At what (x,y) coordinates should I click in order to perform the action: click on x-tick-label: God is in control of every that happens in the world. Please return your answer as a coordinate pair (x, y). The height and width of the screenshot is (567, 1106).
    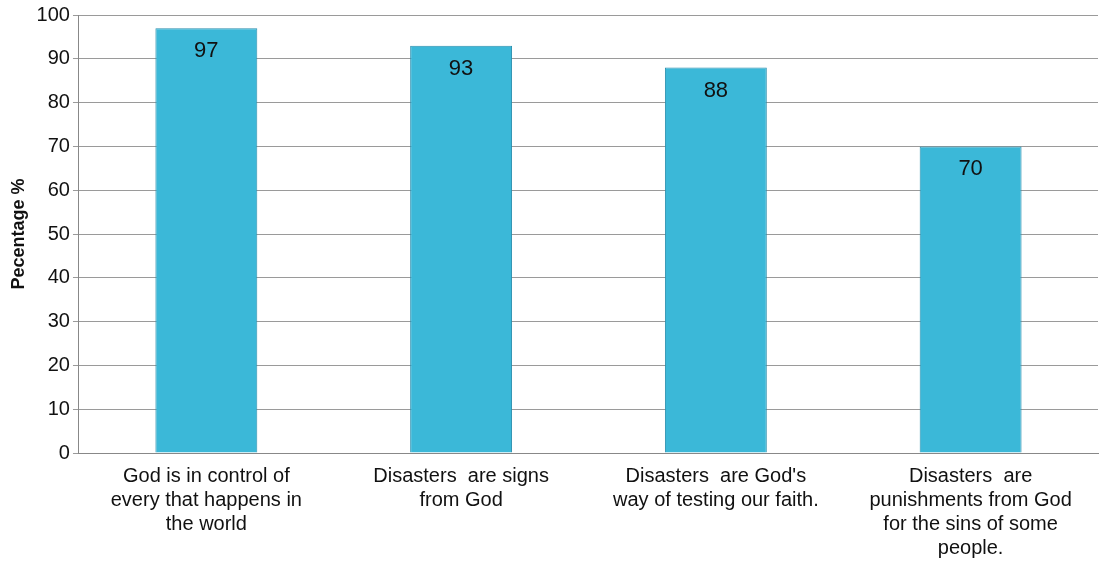
    Looking at the image, I should click on (206, 498).